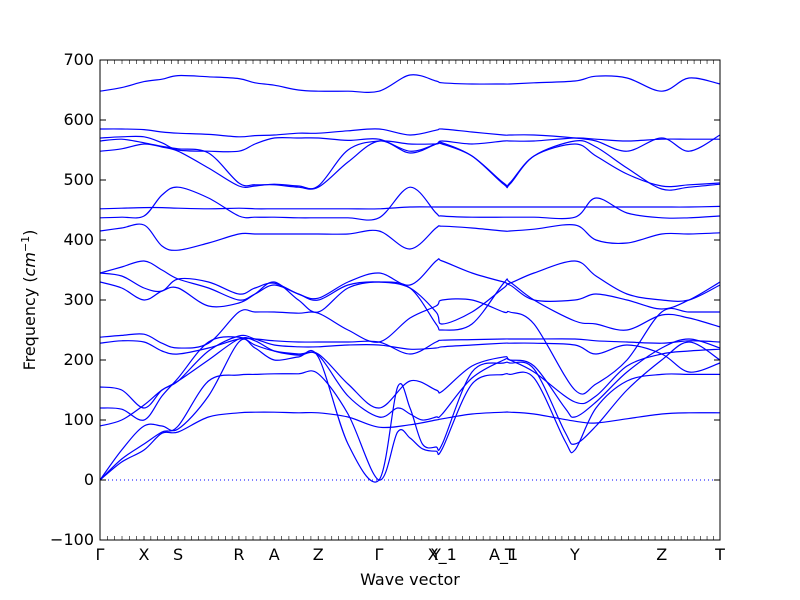 Image resolution: width=800 pixels, height=600 pixels. What do you see at coordinates (25, 244) in the screenshot?
I see `y-axis-title-unit-exp: −1` at bounding box center [25, 244].